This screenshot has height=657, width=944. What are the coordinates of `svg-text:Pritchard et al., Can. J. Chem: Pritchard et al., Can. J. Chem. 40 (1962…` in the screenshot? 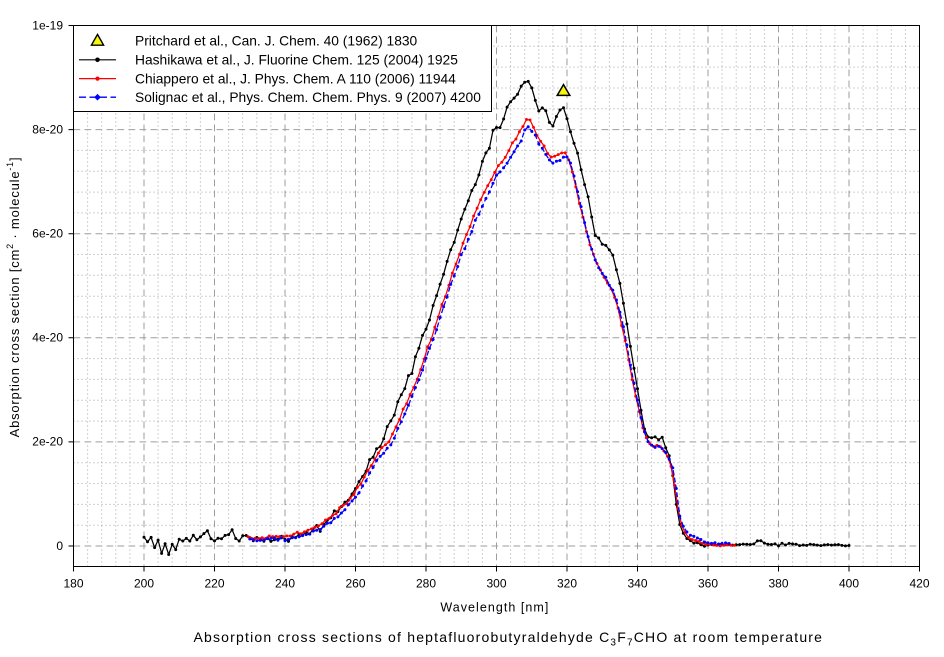 It's located at (276, 40).